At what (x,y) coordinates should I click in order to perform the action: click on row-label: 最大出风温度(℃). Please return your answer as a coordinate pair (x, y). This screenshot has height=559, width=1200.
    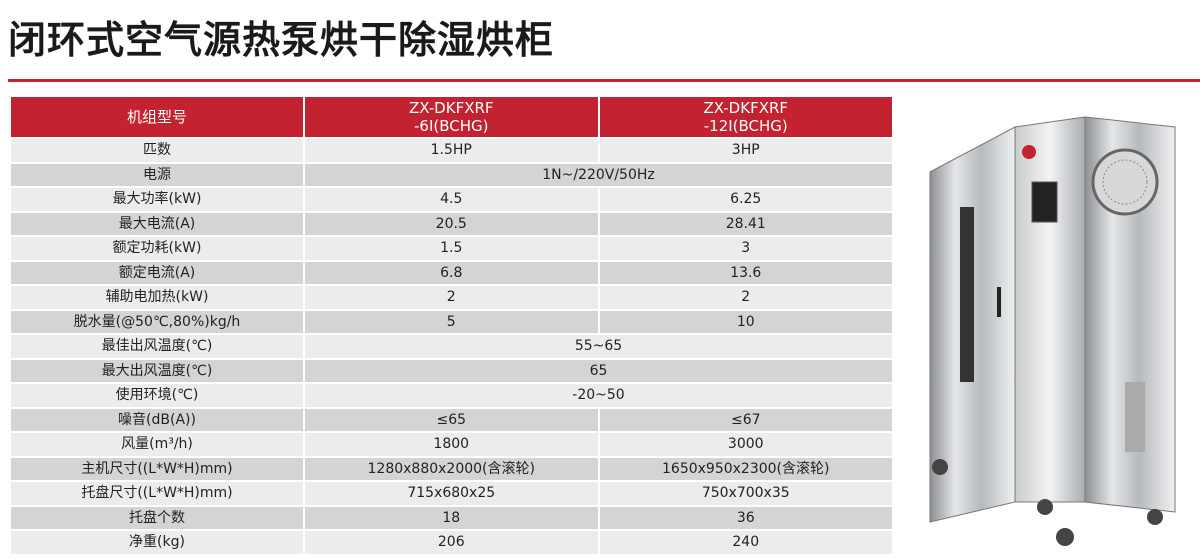
    Looking at the image, I should click on (157, 370).